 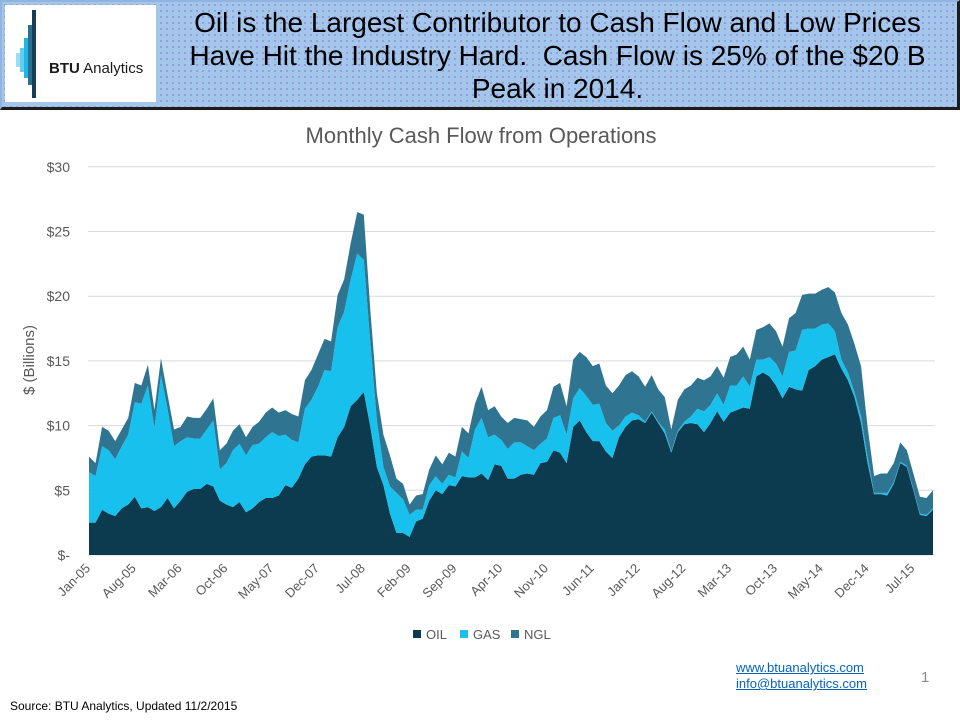 What do you see at coordinates (59, 232) in the screenshot?
I see `y-tick-label: $25` at bounding box center [59, 232].